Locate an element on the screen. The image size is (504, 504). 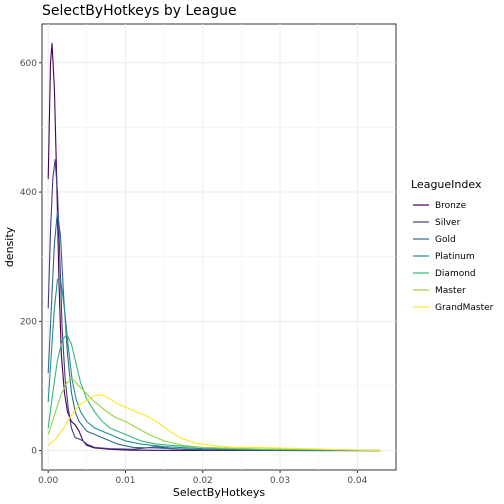
y-tick-label: 600 is located at coordinates (28, 64).